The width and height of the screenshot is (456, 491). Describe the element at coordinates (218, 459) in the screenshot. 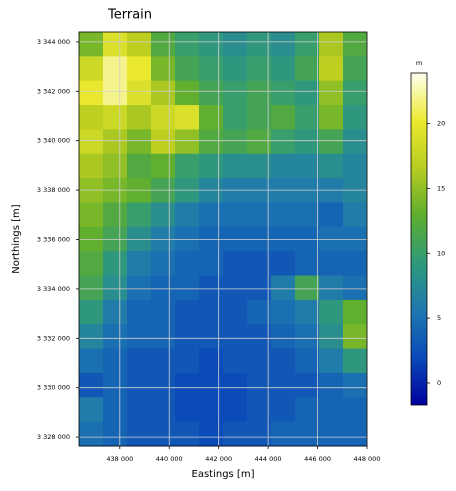

I see `x-tick-label: 442 000` at that location.